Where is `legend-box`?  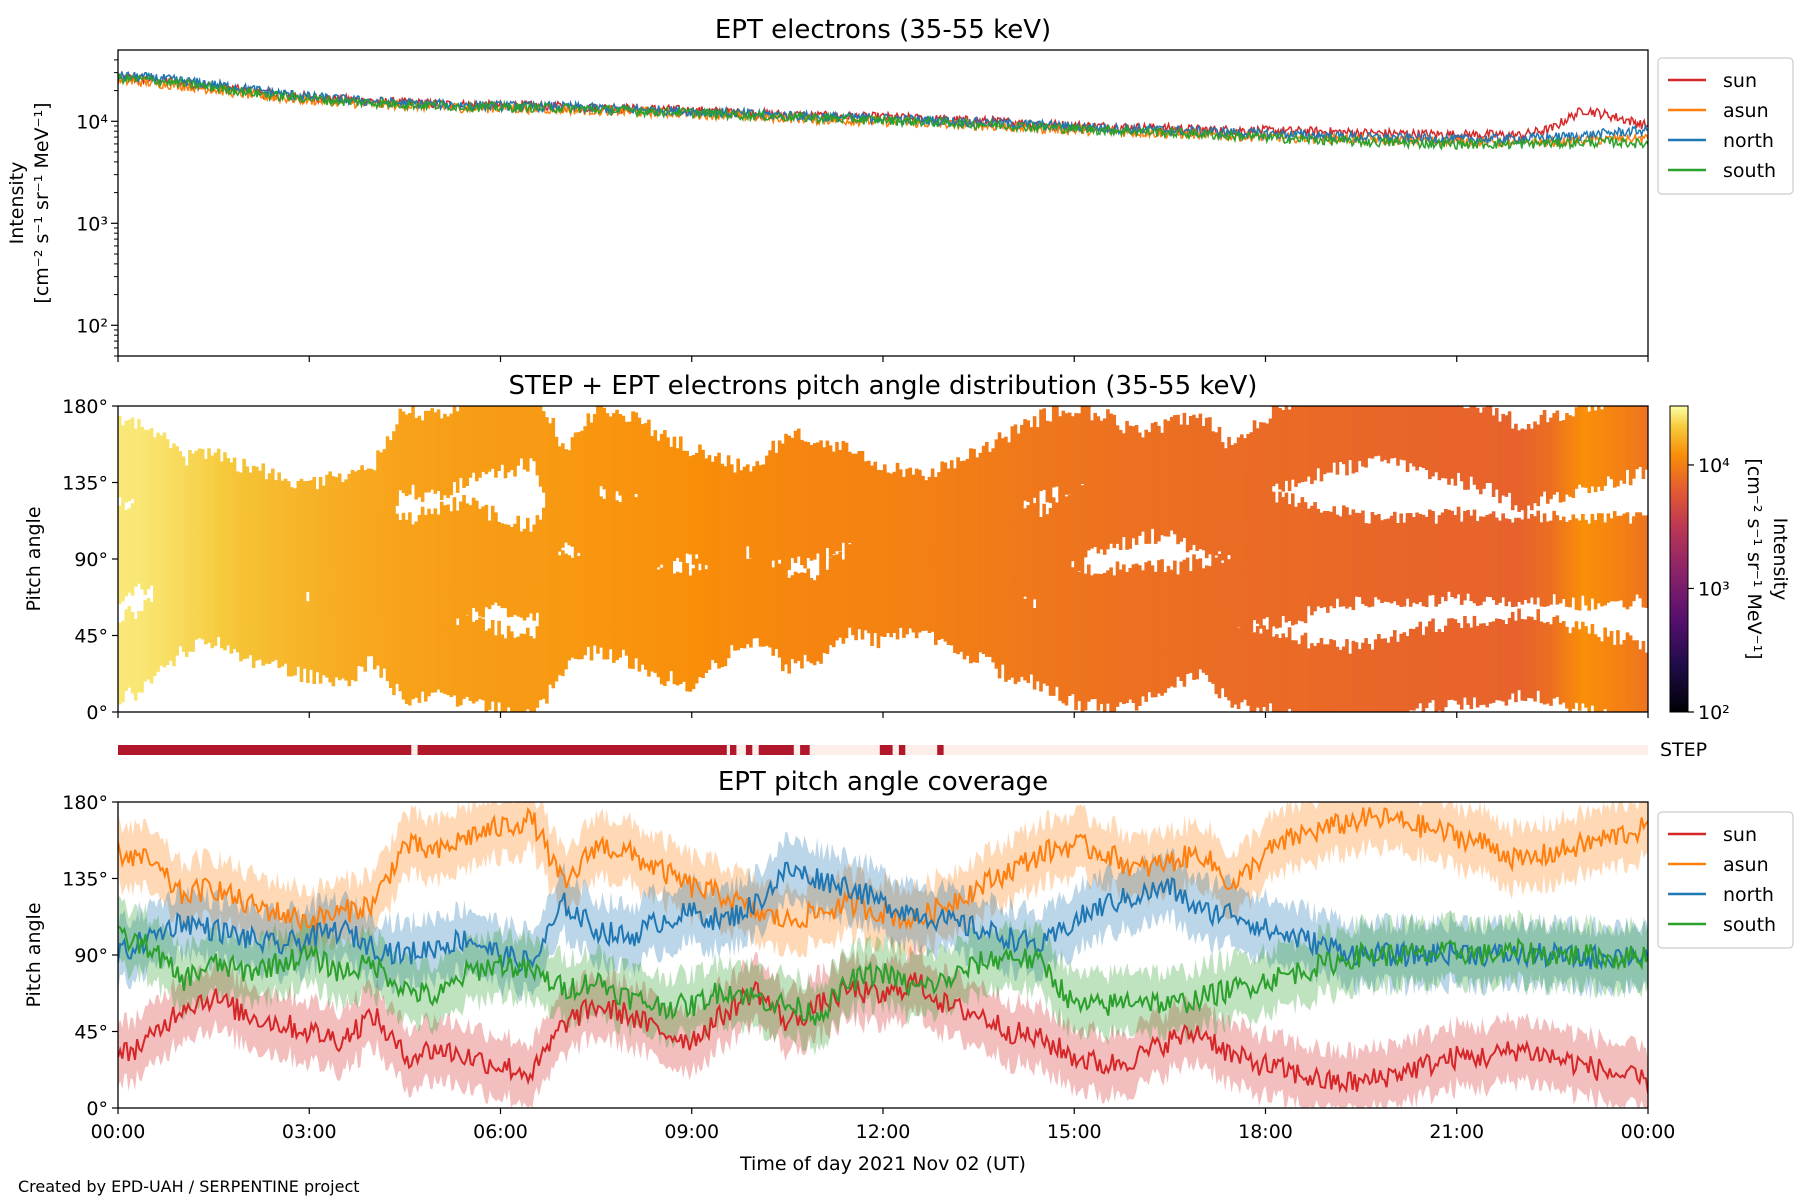
legend-box is located at coordinates (1725, 126).